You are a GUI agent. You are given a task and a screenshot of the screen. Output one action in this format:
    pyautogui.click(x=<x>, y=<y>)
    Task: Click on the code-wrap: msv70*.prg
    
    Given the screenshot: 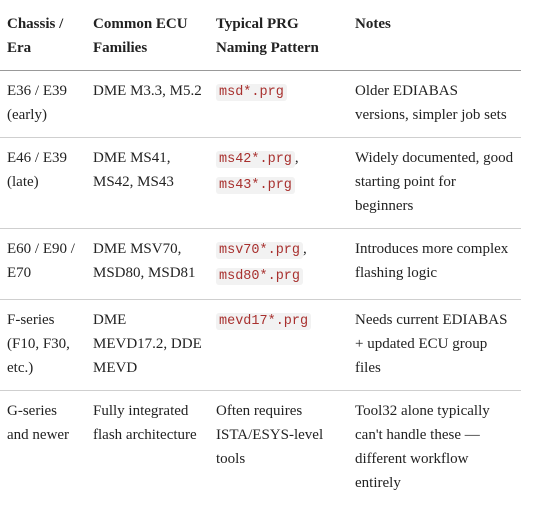 What is the action you would take?
    pyautogui.click(x=260, y=250)
    